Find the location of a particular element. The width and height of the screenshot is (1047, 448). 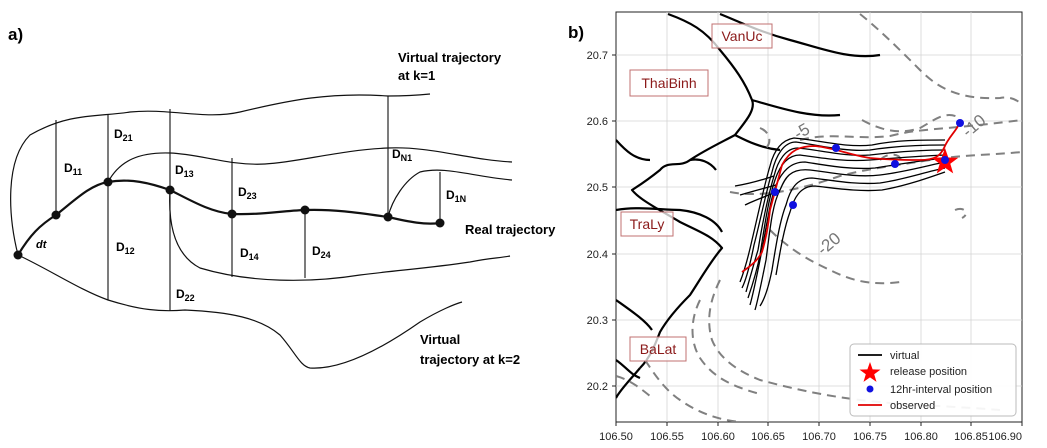

y-tick-label: 20.6 is located at coordinates (597, 122).